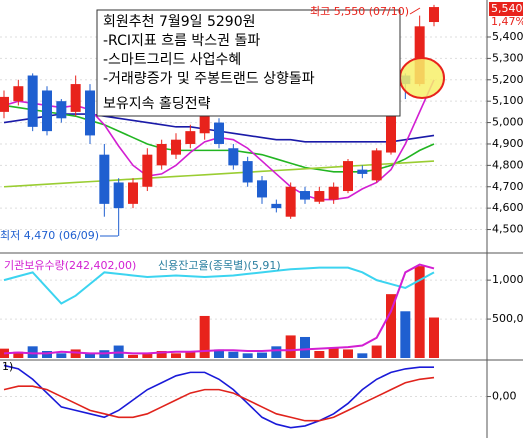  I want to click on y-tick-label: 4,500, so click(507, 229).